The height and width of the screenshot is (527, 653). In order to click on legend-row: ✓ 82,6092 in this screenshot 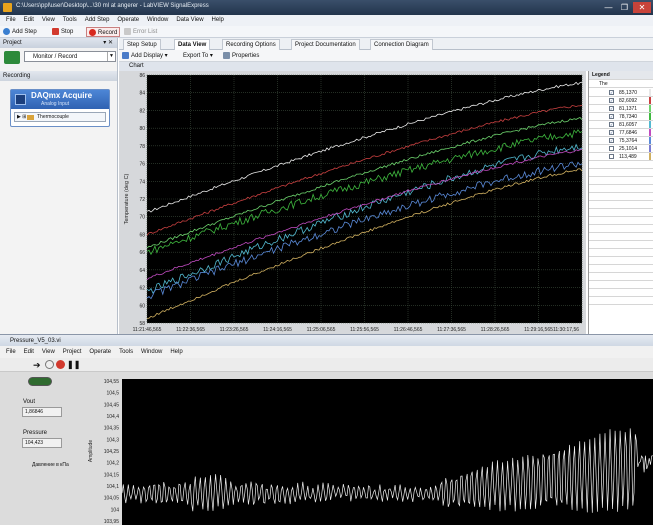, I will do `click(621, 101)`.